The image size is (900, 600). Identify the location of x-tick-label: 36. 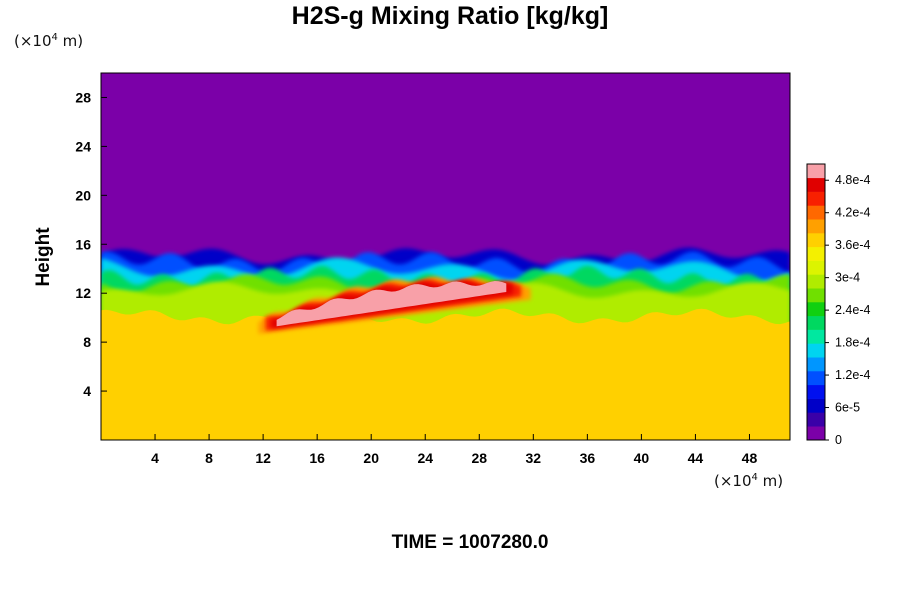
(588, 458).